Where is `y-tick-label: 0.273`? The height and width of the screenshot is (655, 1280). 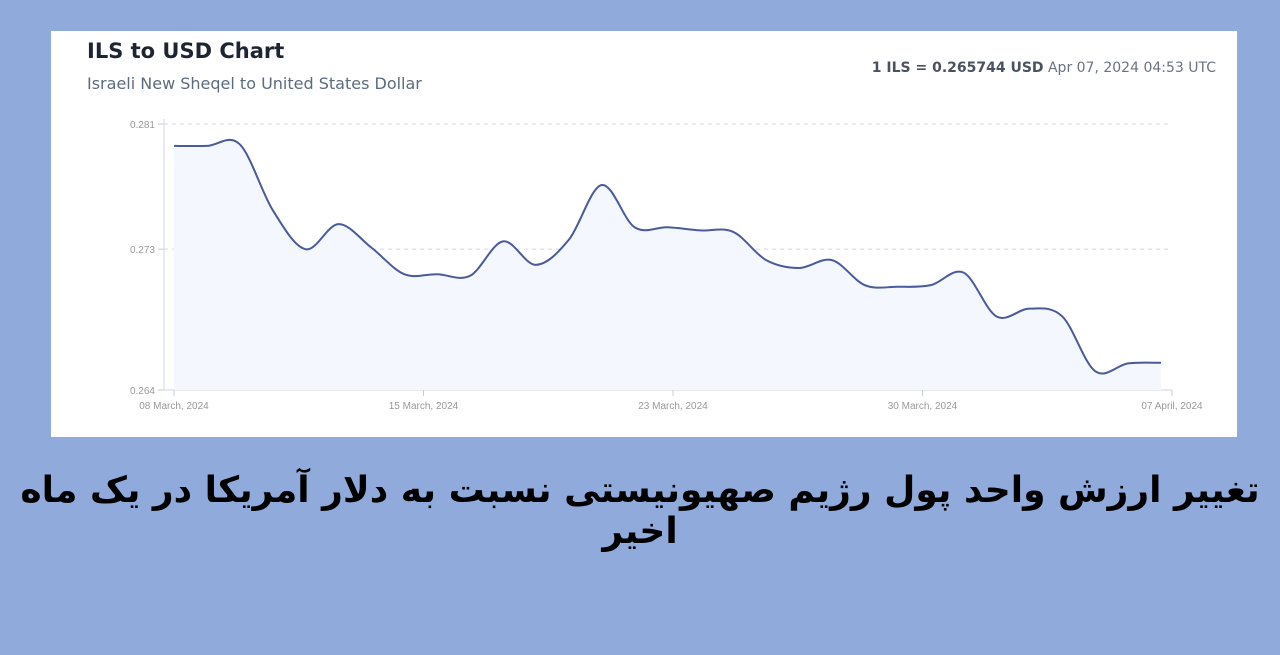 y-tick-label: 0.273 is located at coordinates (142, 250).